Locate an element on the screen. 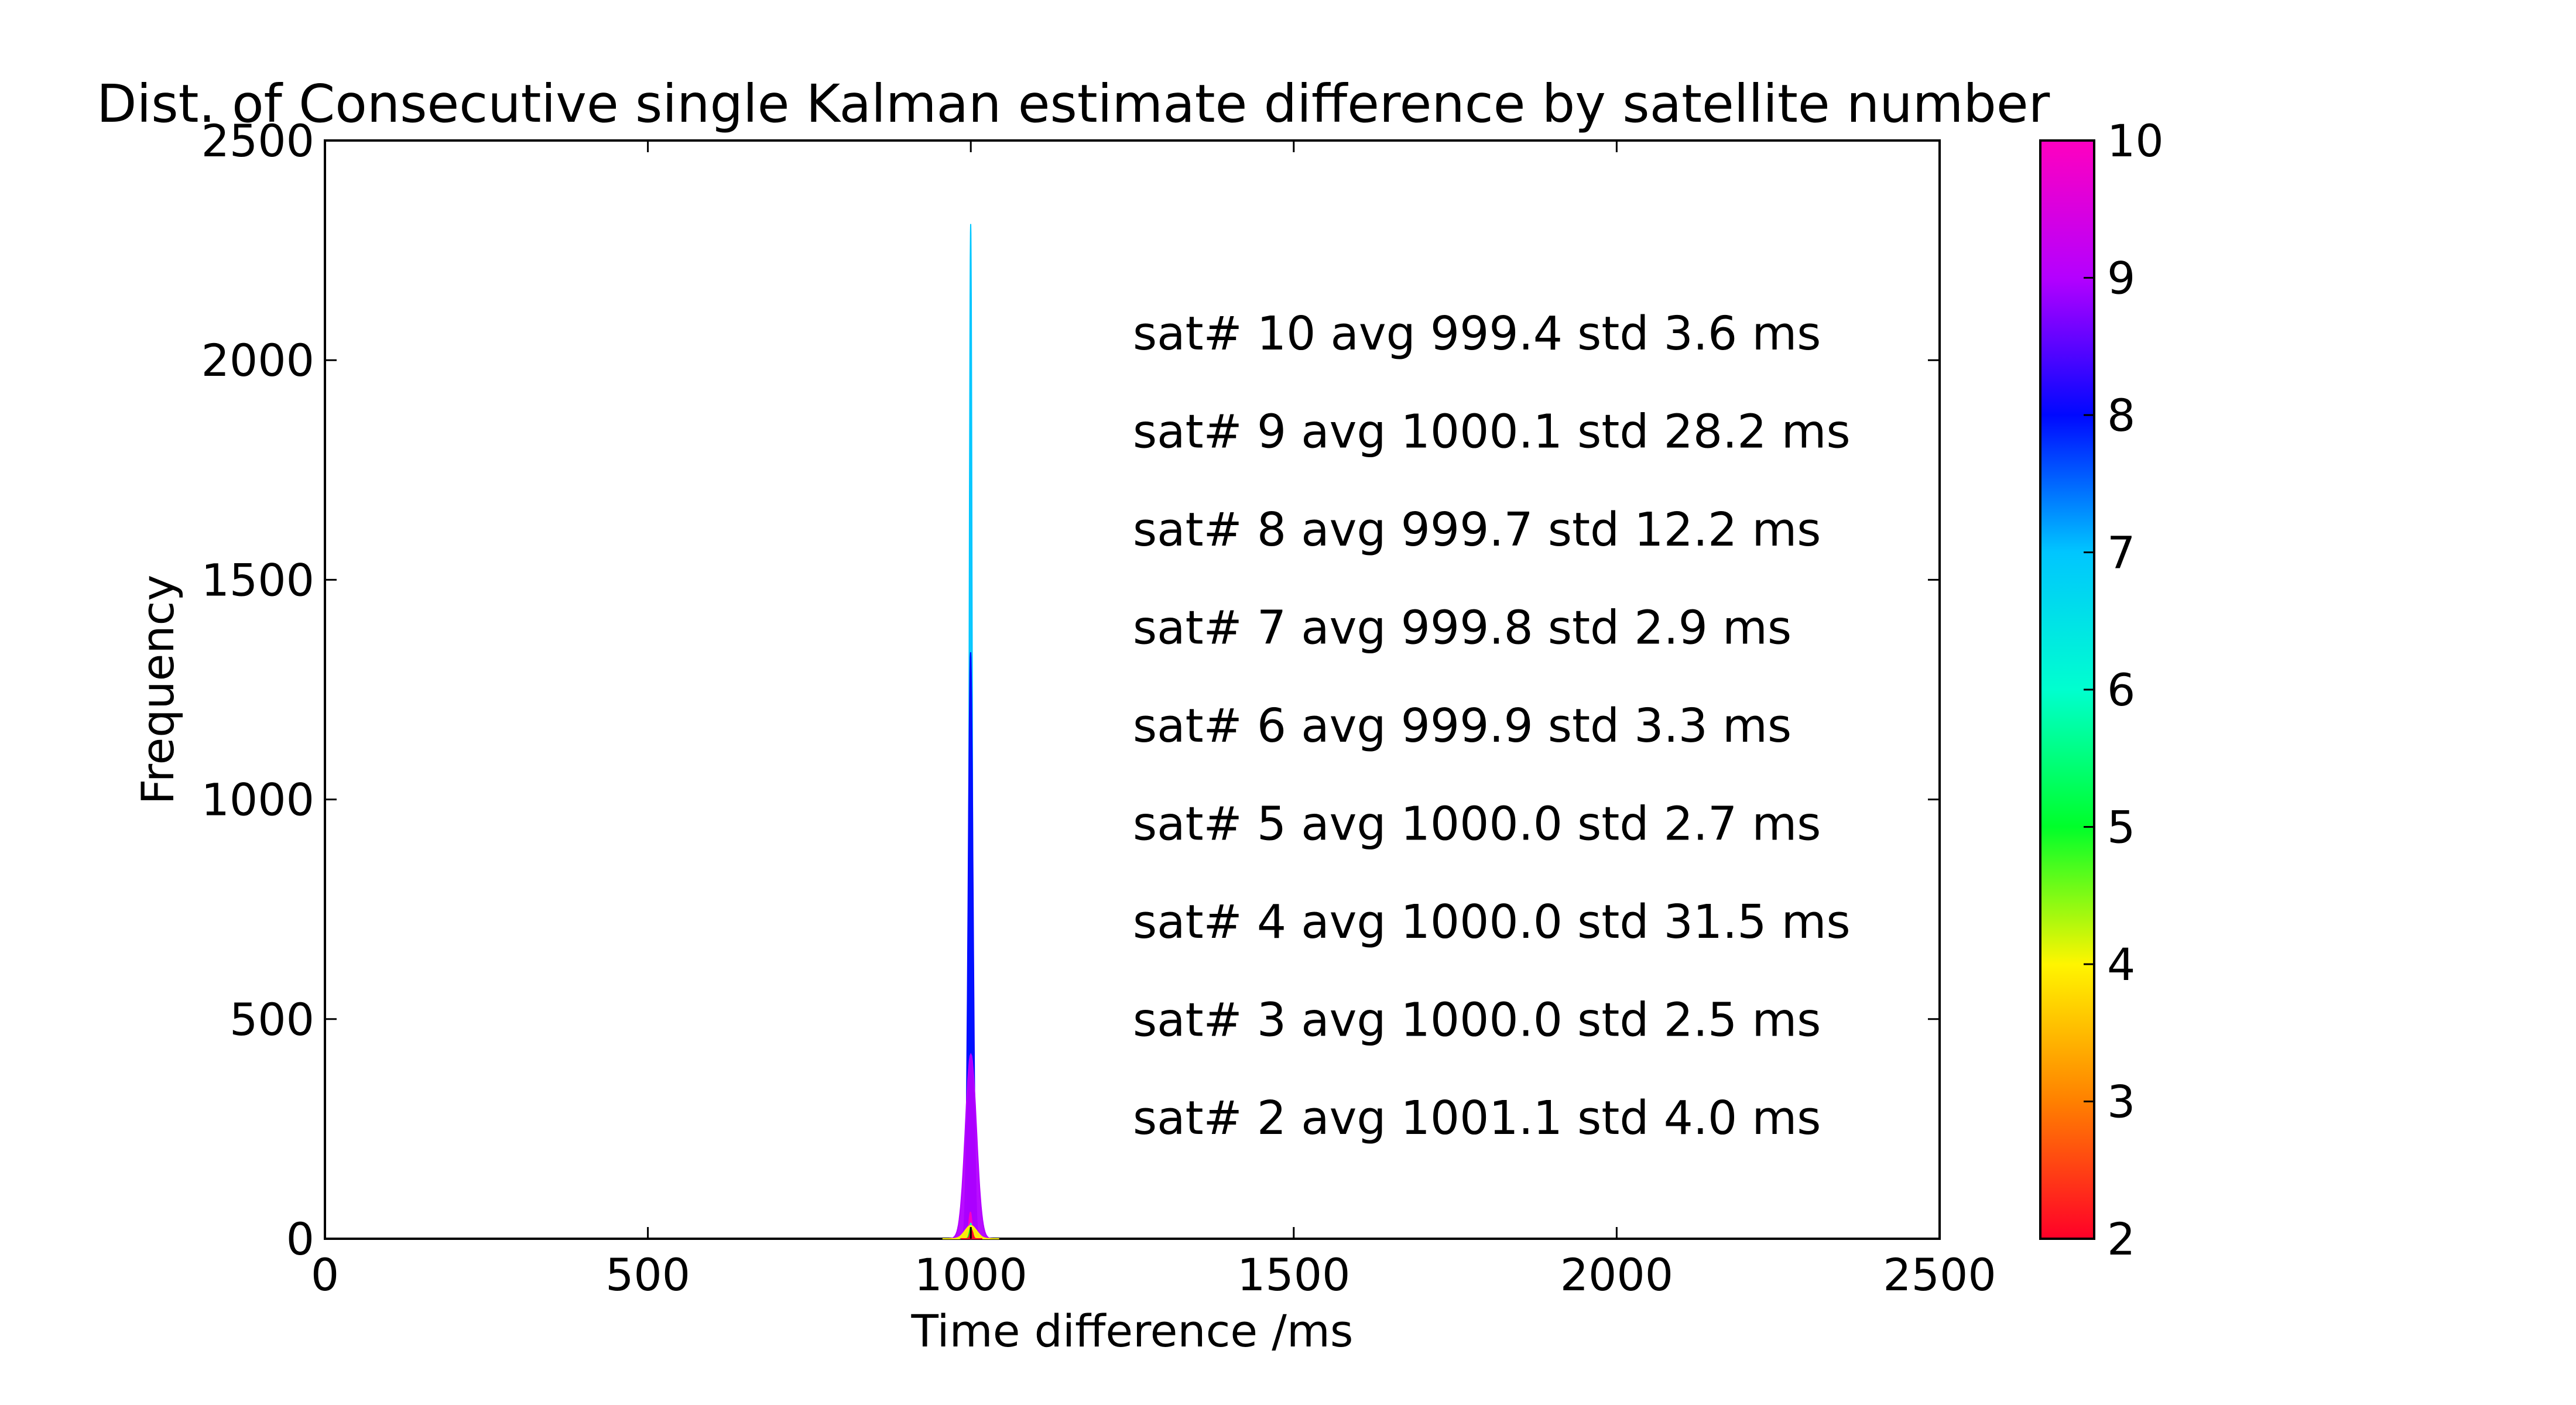 Image resolution: width=2576 pixels, height=1405 pixels. colorbar-tick-label: 8 is located at coordinates (2121, 415).